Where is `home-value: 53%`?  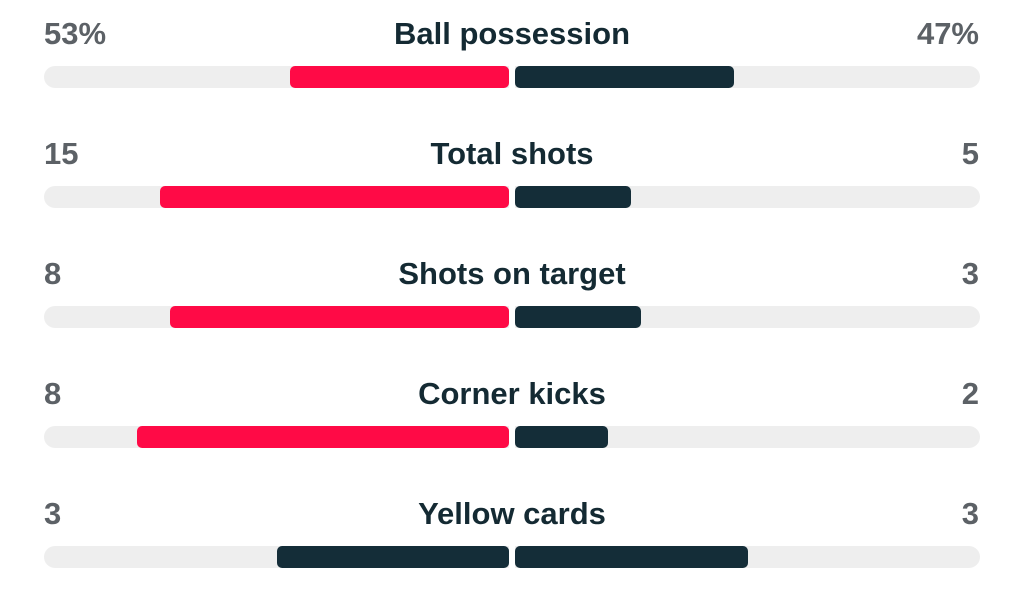
home-value: 53% is located at coordinates (75, 33).